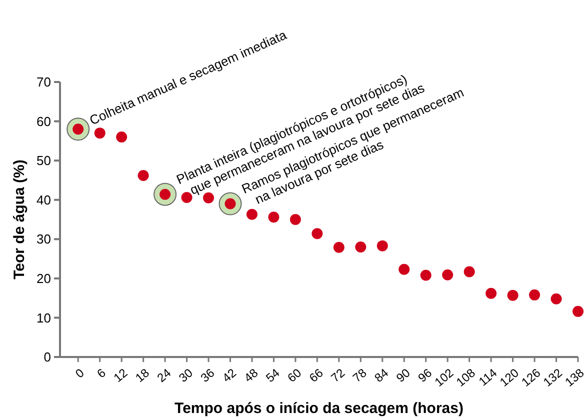 The width and height of the screenshot is (584, 420). What do you see at coordinates (208, 376) in the screenshot?
I see `x-tick-label: 36` at bounding box center [208, 376].